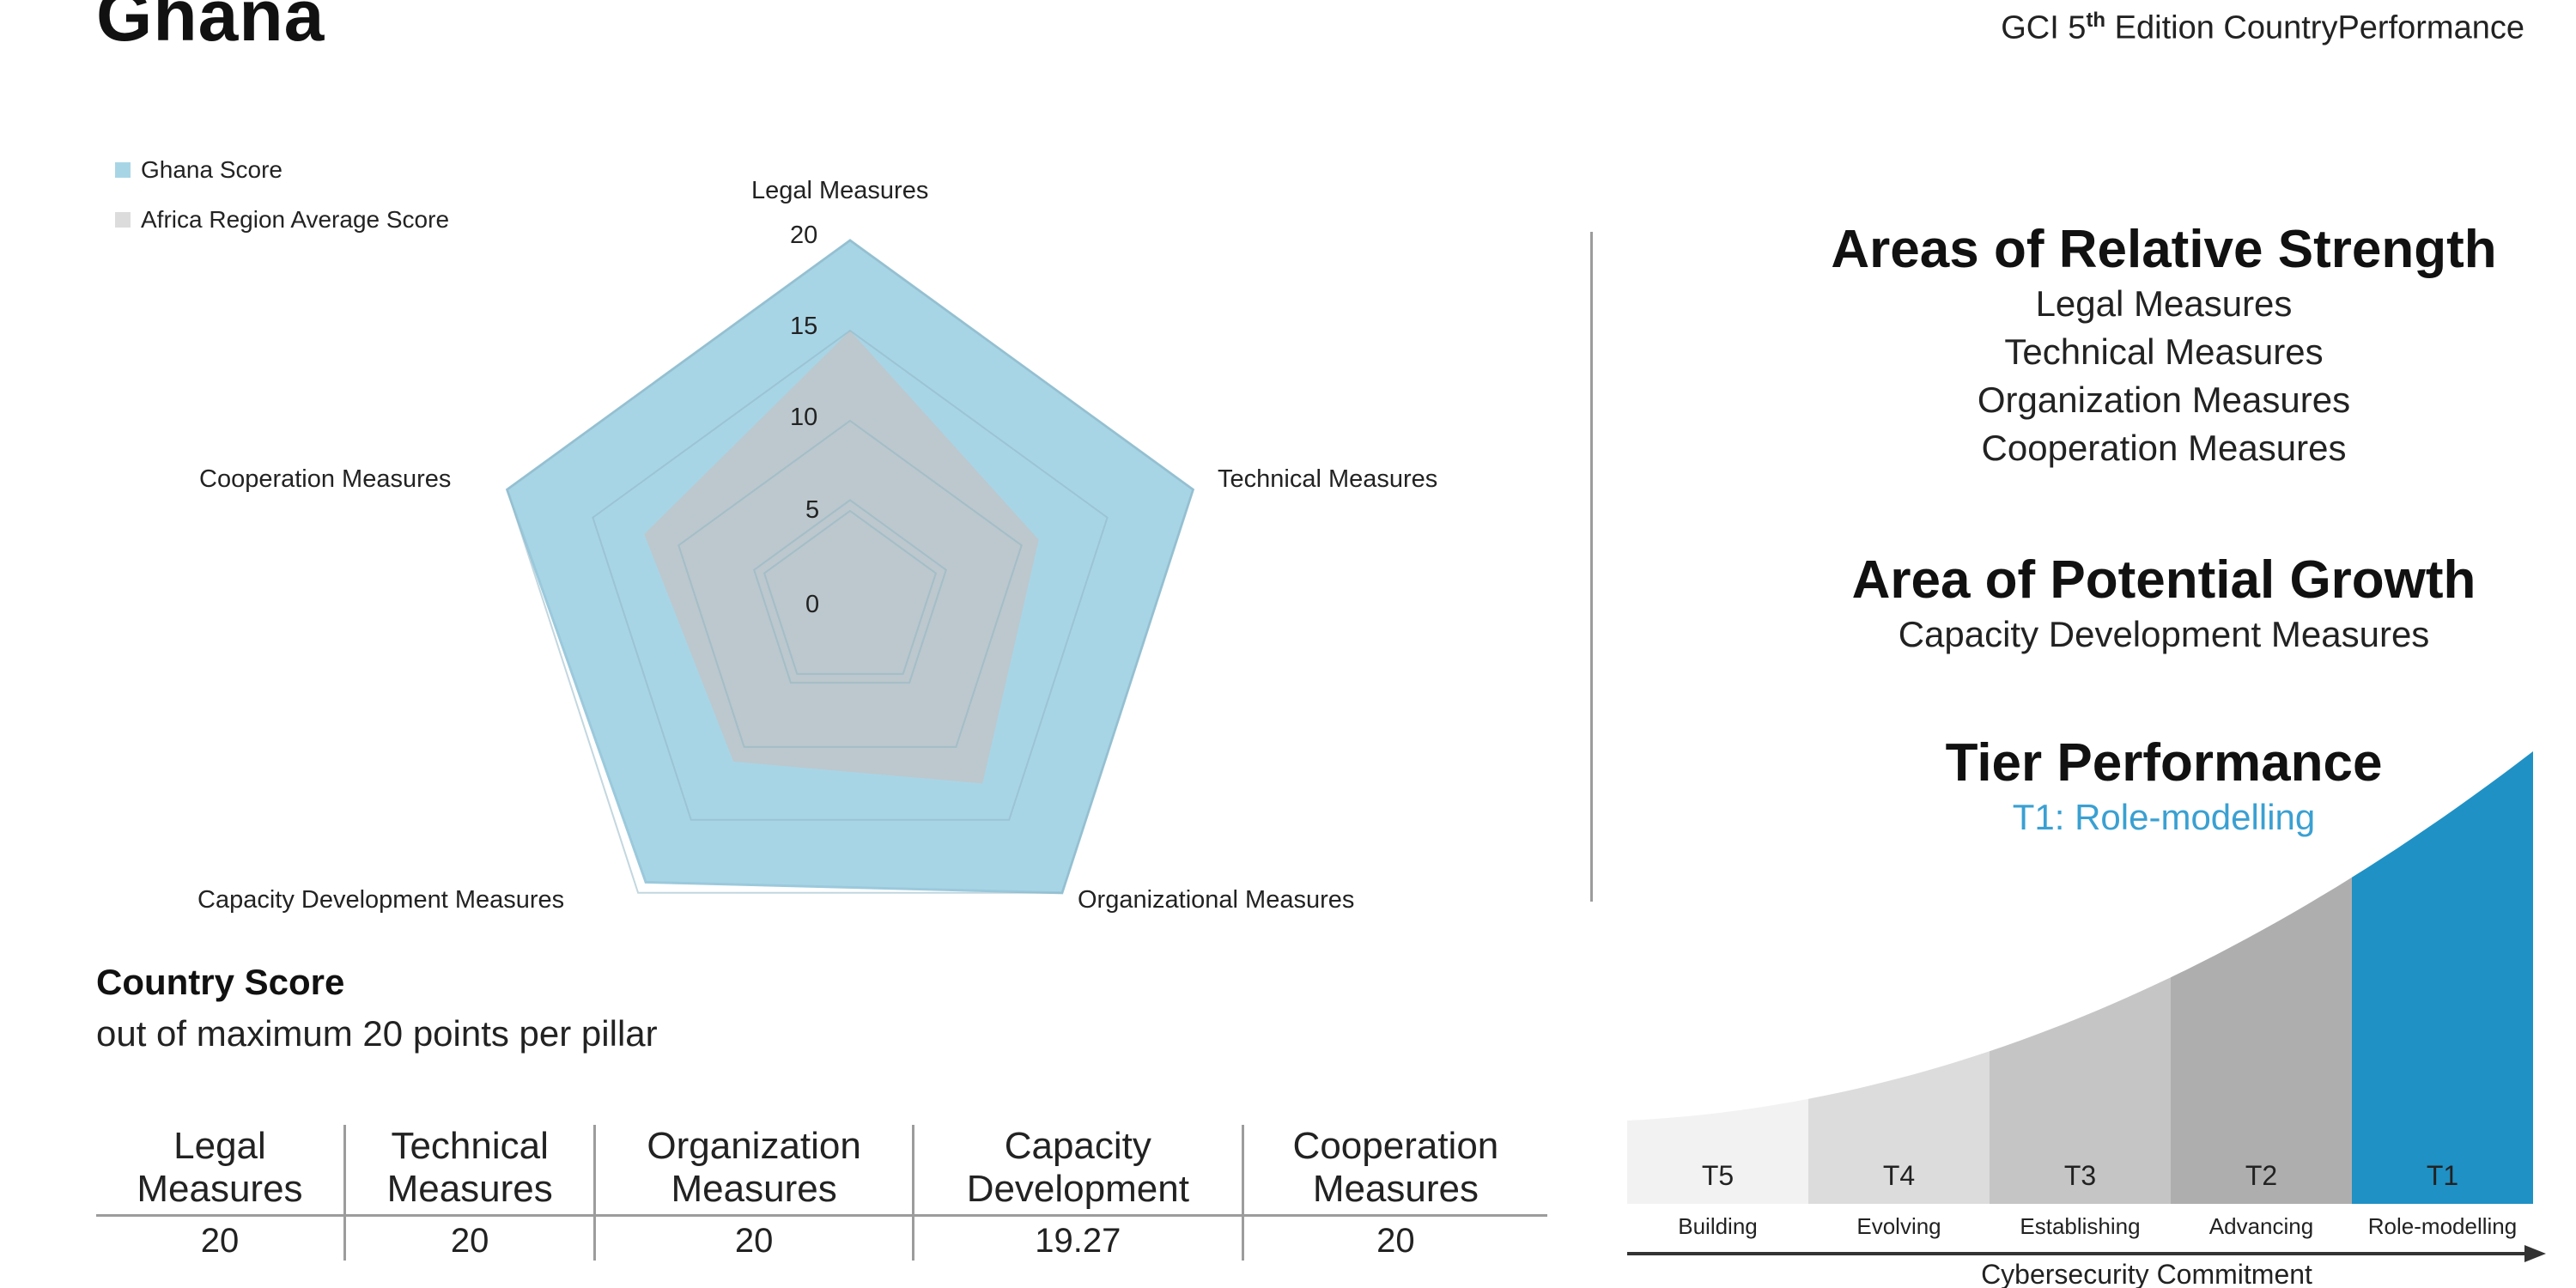  I want to click on tier-code-label: T4, so click(1899, 1175).